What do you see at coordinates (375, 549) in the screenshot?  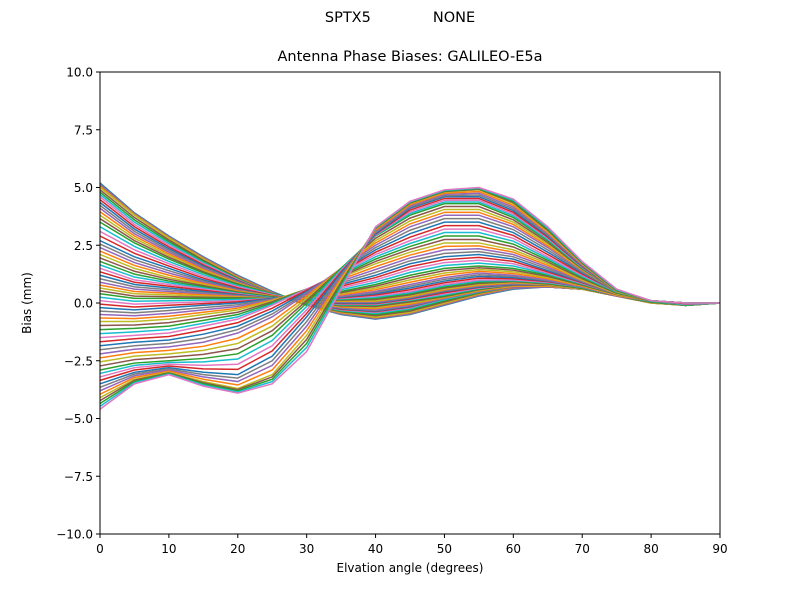 I see `x-tick-label: 40` at bounding box center [375, 549].